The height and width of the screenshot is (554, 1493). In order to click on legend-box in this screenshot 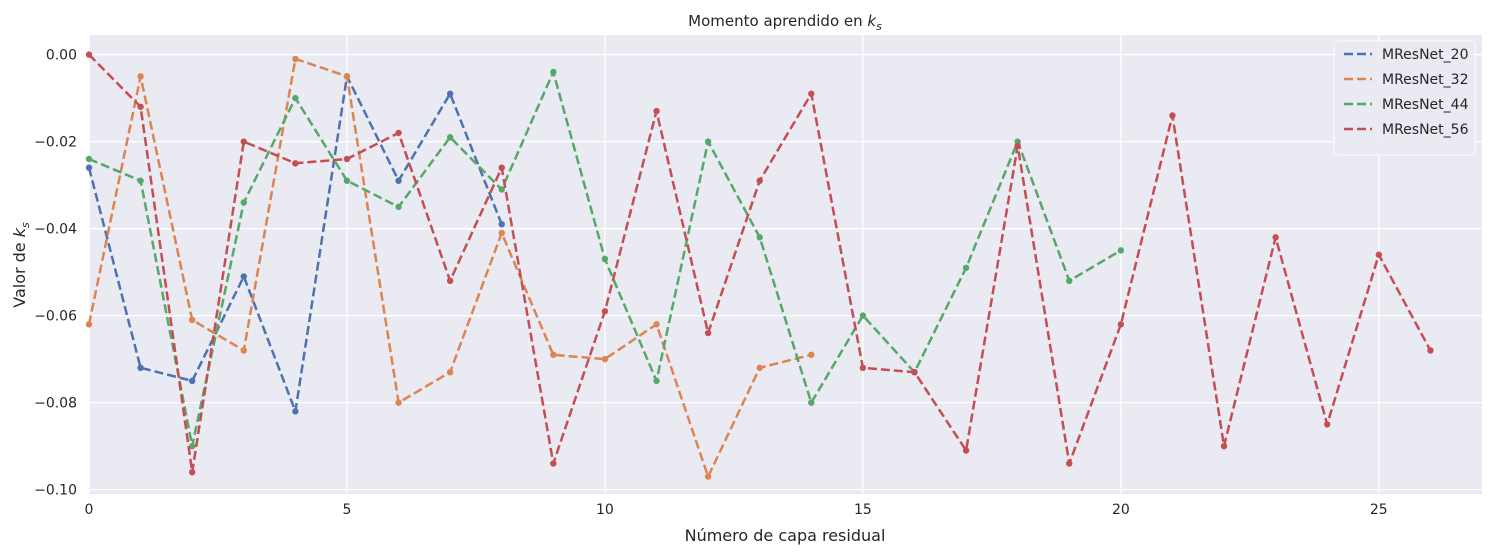, I will do `click(1404, 98)`.